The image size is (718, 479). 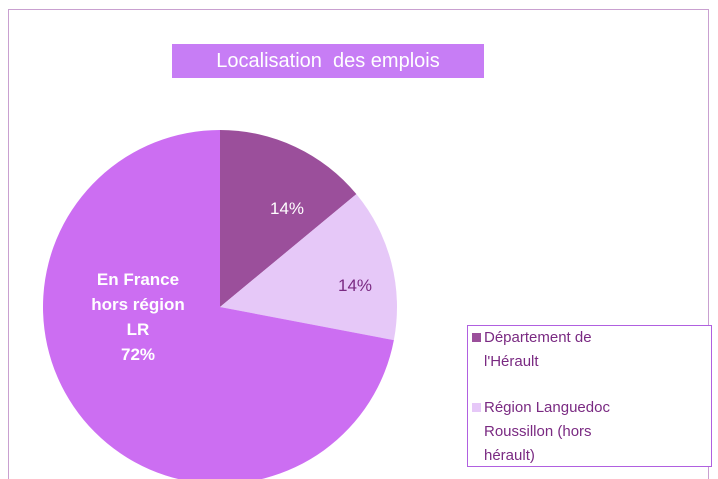 I want to click on data-label: En France hors région LR 72%, so click(x=138, y=317).